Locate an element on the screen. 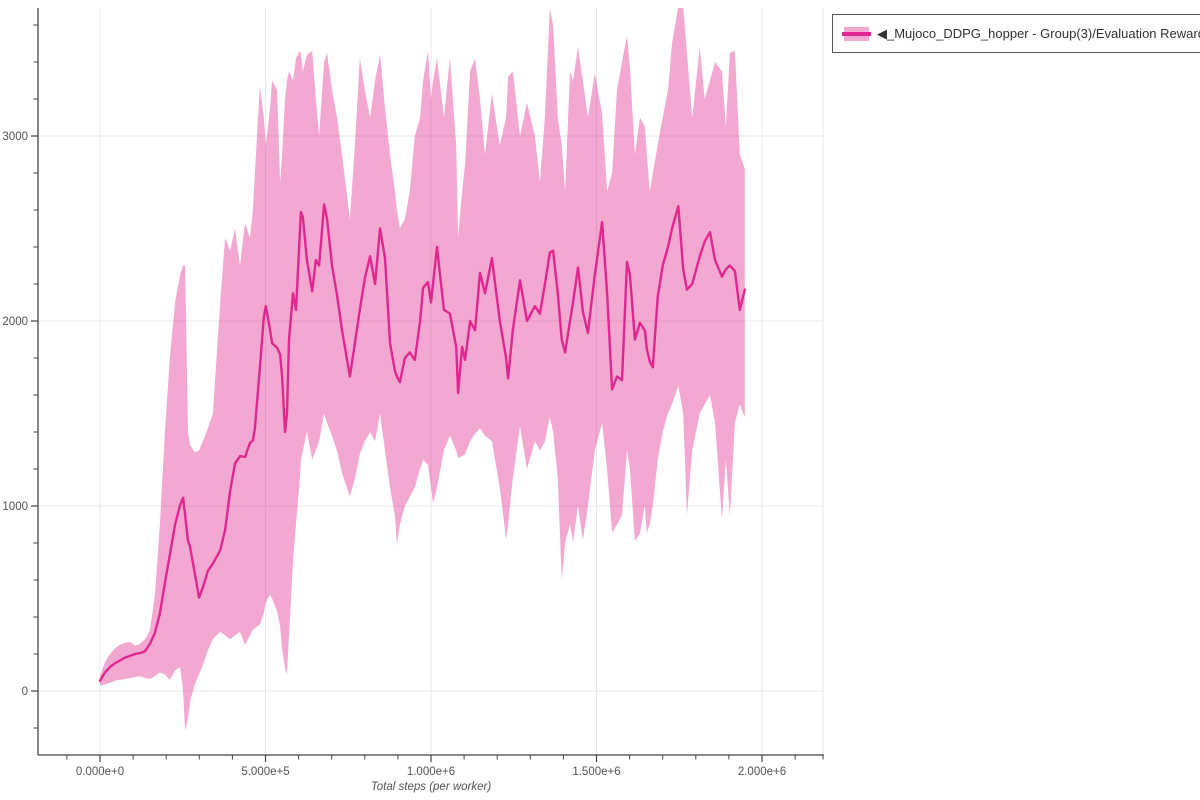 Image resolution: width=1200 pixels, height=800 pixels. legend-swatch-icon is located at coordinates (856, 33).